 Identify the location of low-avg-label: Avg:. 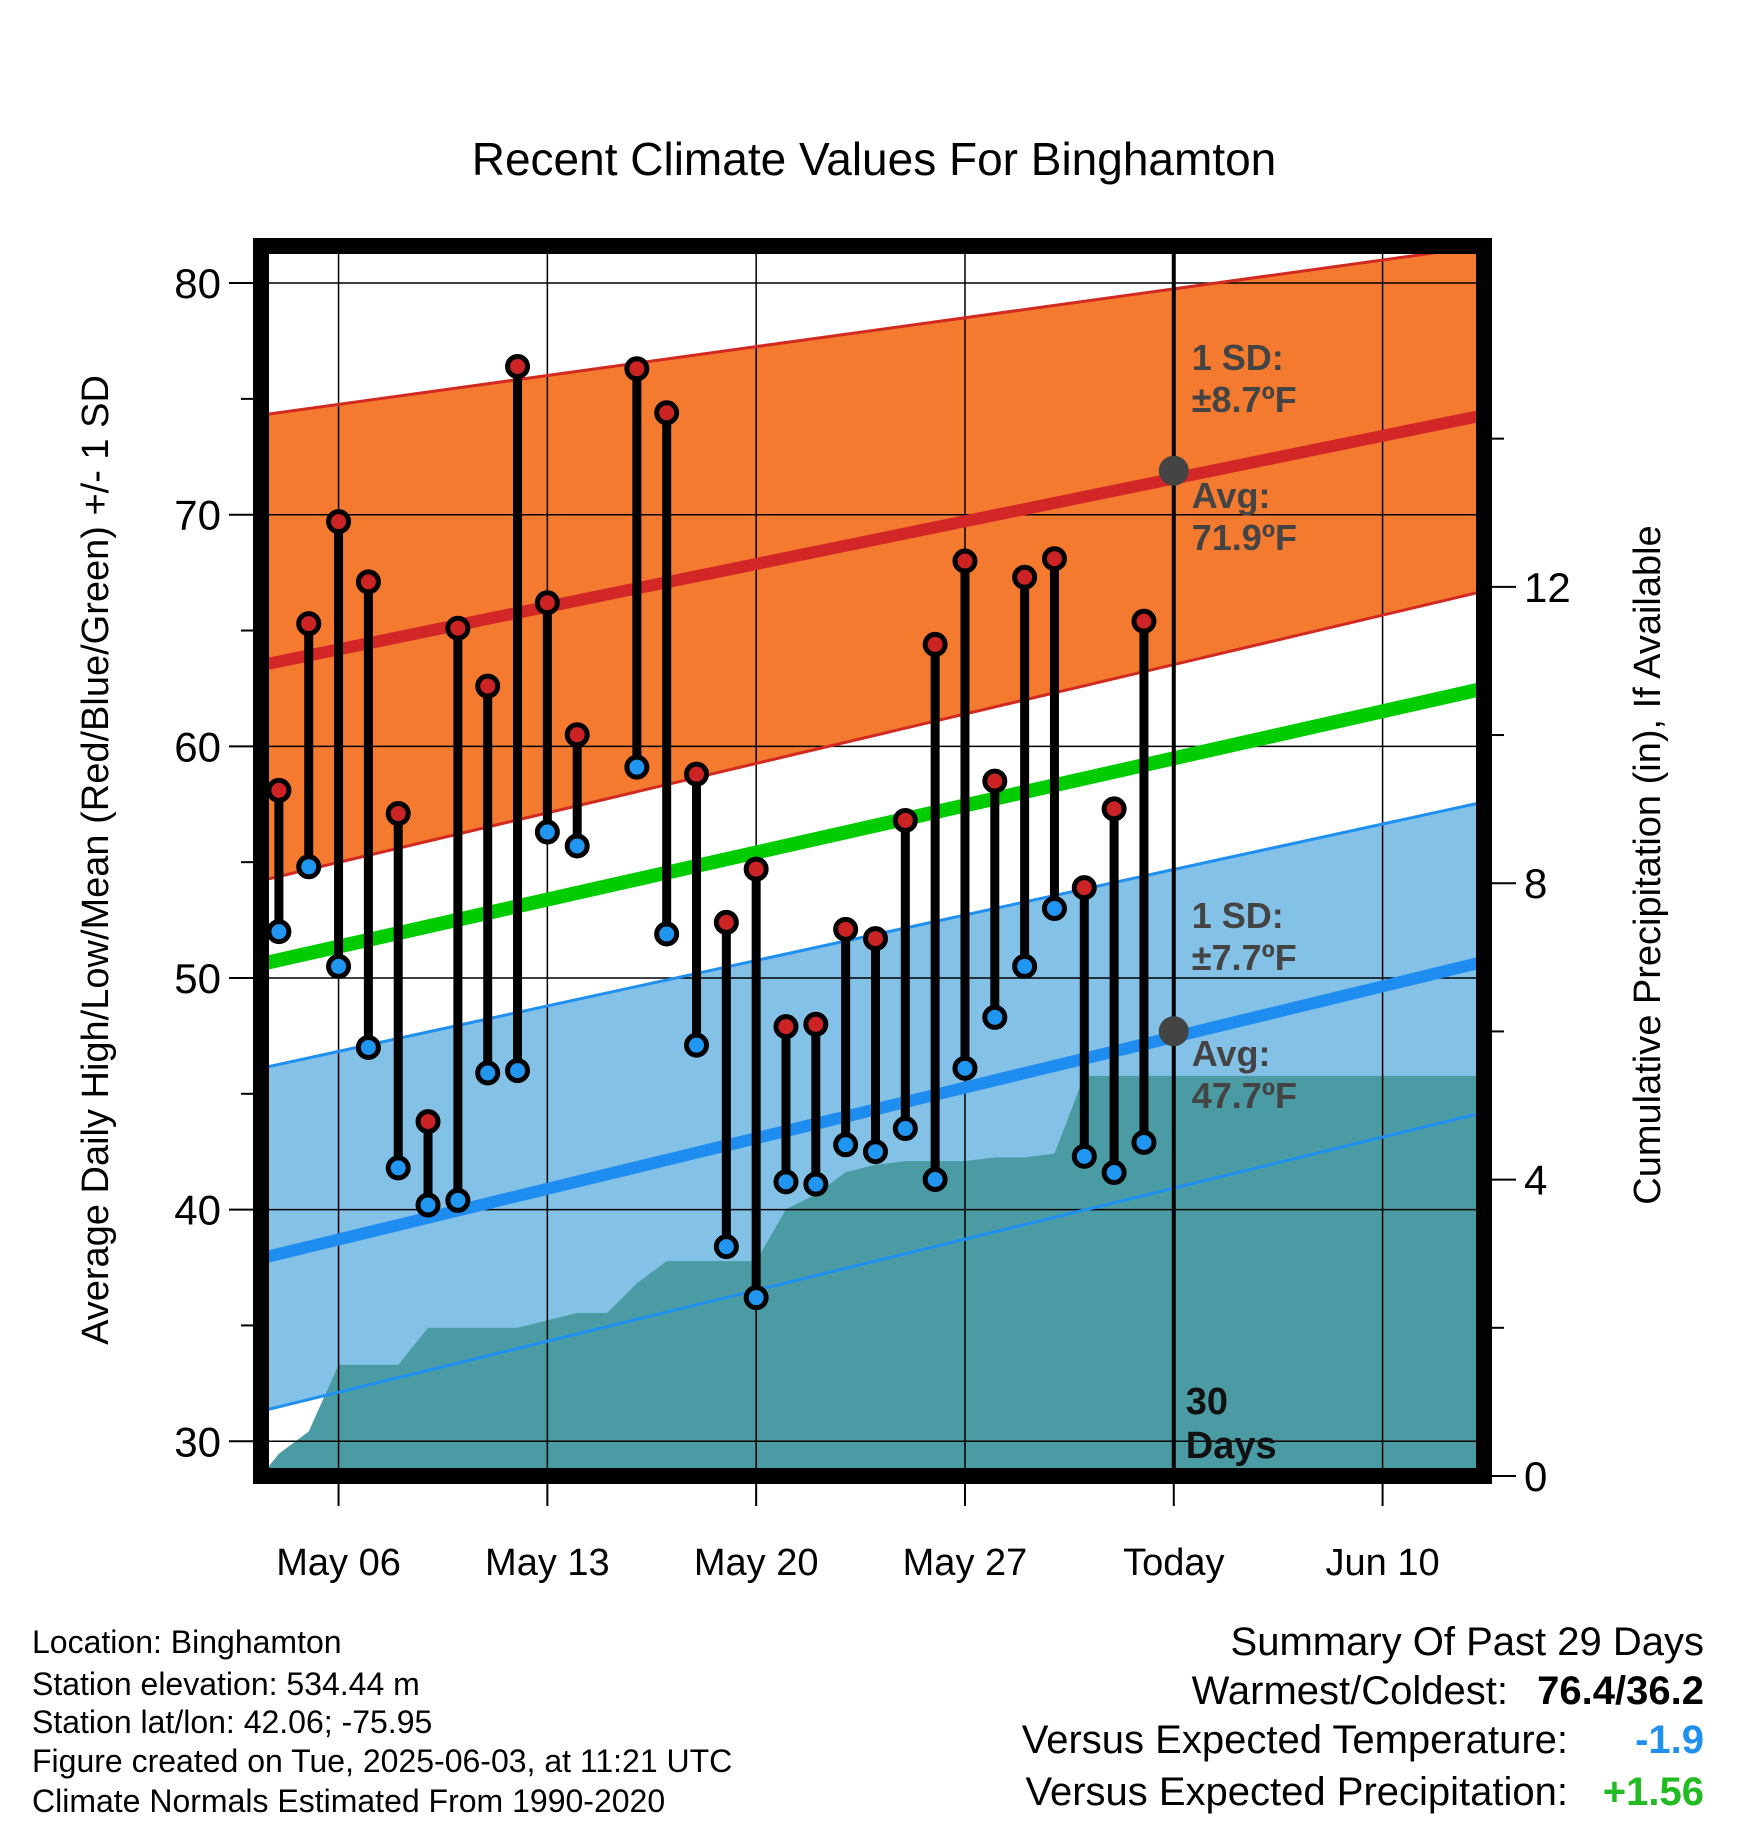
(1231, 1053).